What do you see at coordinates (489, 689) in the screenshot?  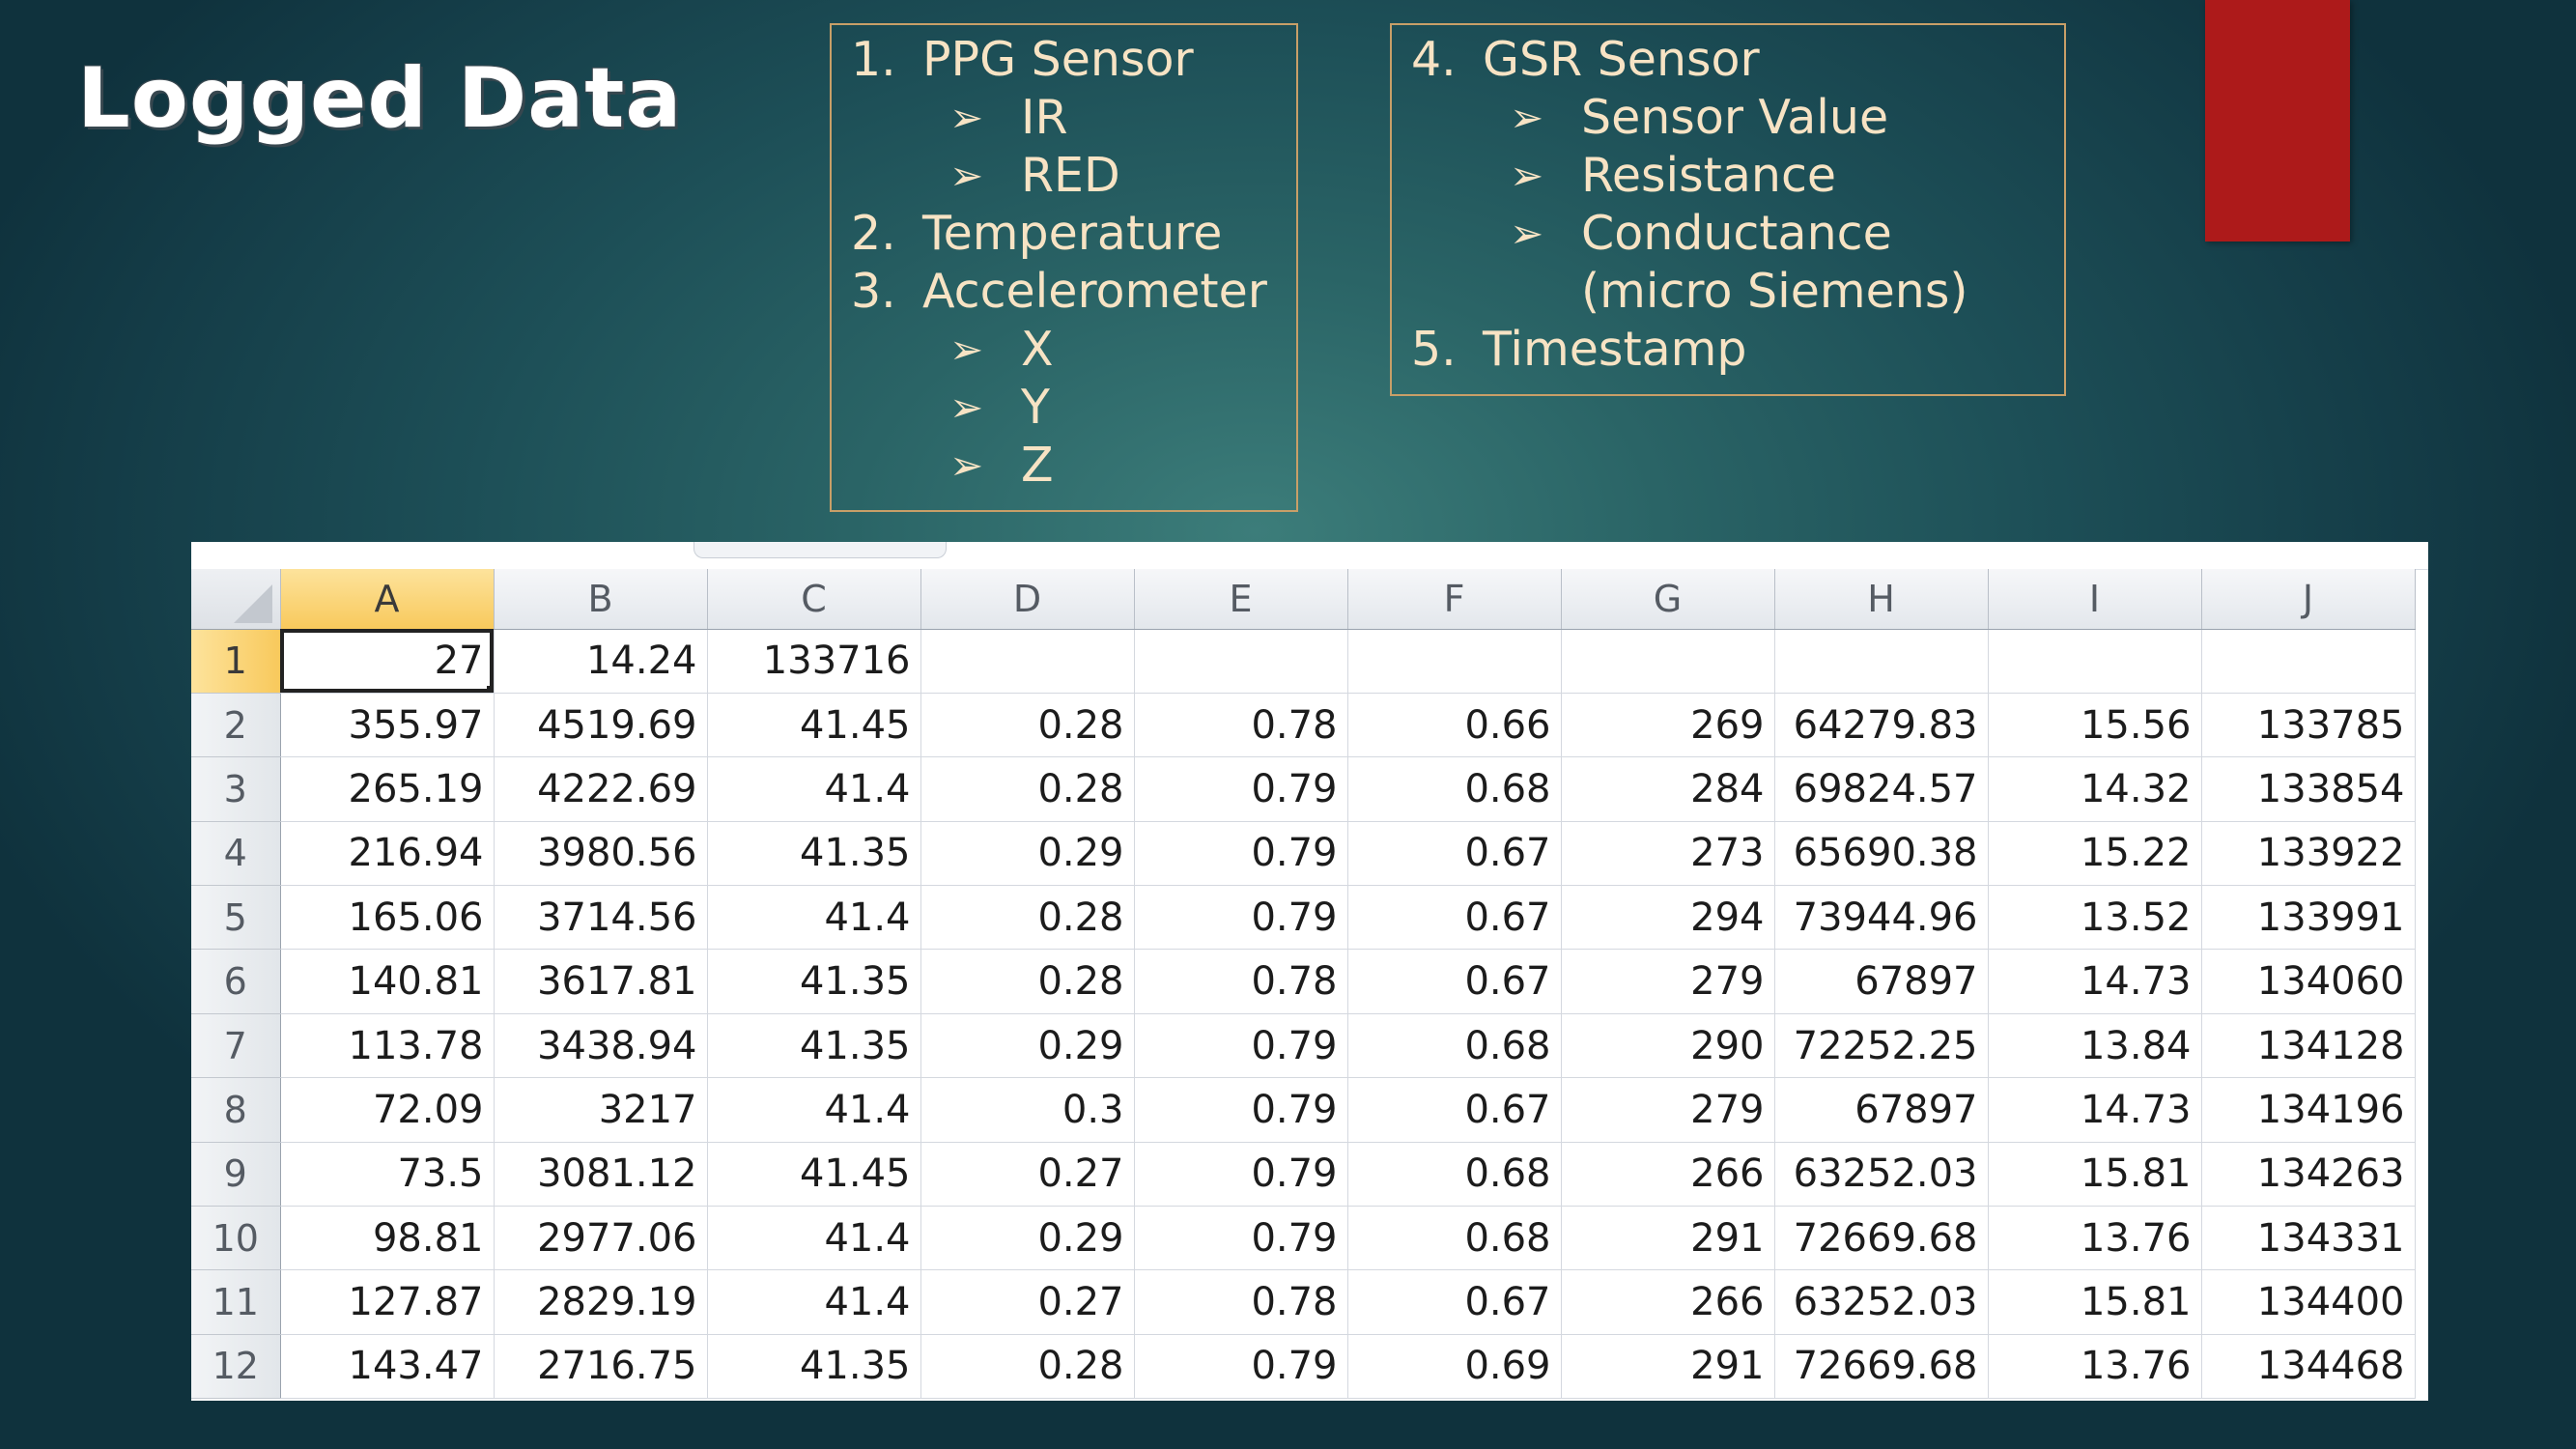 I see `fill-handle` at bounding box center [489, 689].